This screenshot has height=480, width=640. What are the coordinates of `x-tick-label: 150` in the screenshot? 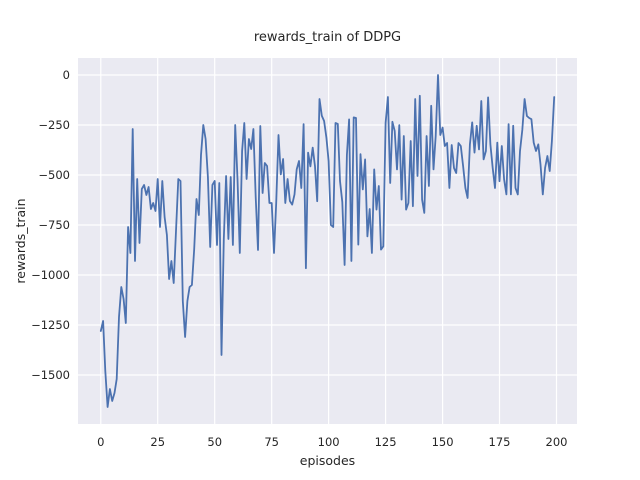 It's located at (442, 442).